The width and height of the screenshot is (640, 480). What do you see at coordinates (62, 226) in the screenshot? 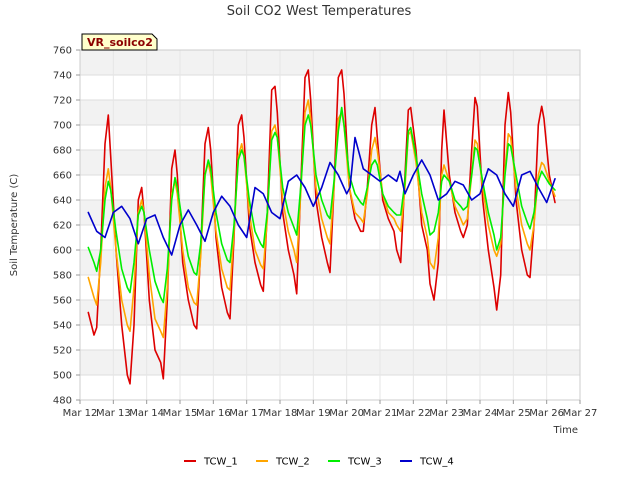
I see `y-tick-label: 620` at bounding box center [62, 226].